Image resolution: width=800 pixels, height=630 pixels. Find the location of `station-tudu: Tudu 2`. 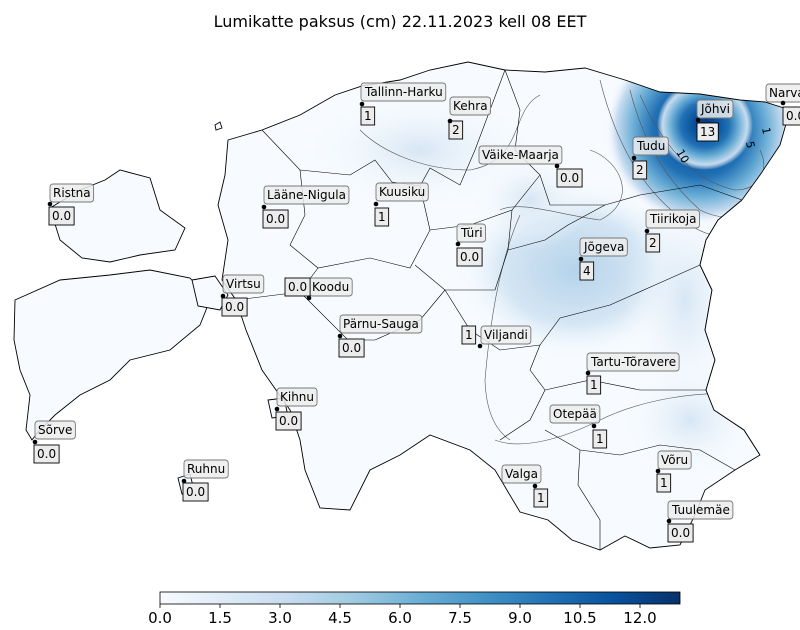

station-tudu: Tudu 2 is located at coordinates (650, 158).